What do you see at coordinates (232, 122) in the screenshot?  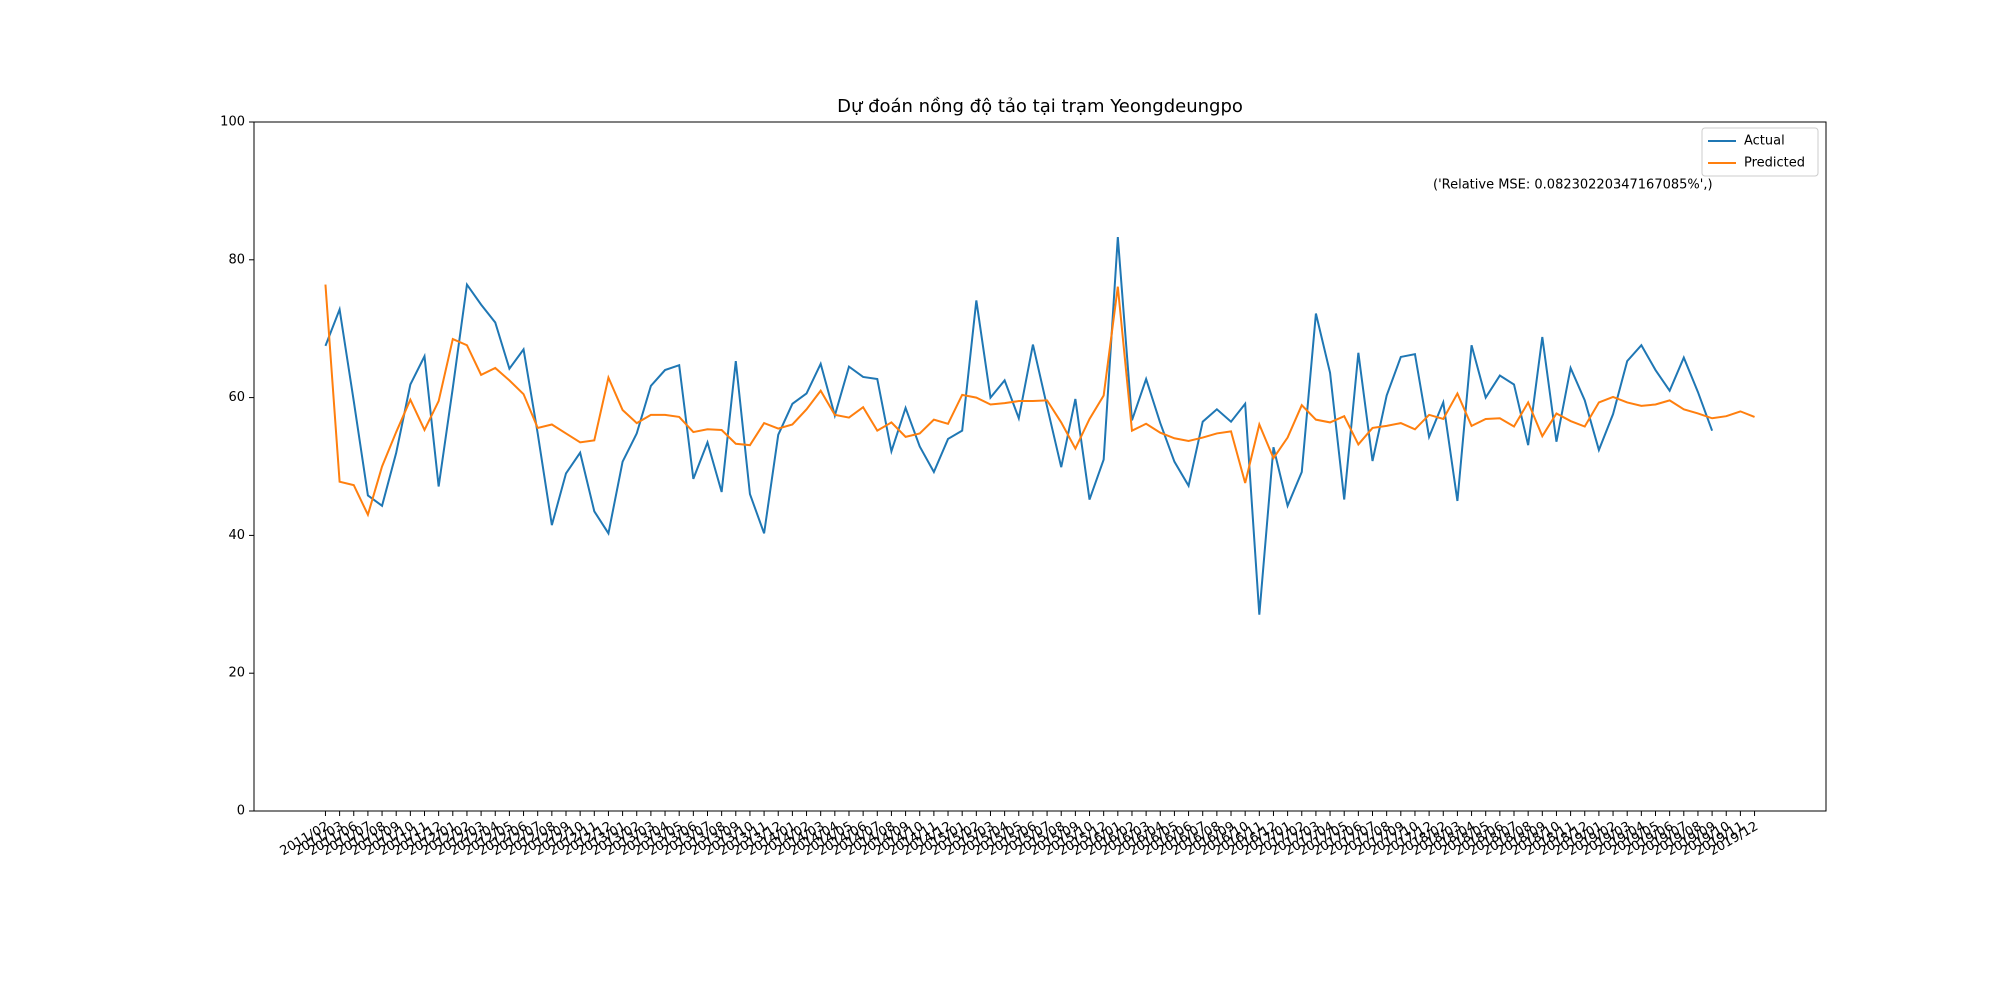 I see `y-tick-label: 100` at bounding box center [232, 122].